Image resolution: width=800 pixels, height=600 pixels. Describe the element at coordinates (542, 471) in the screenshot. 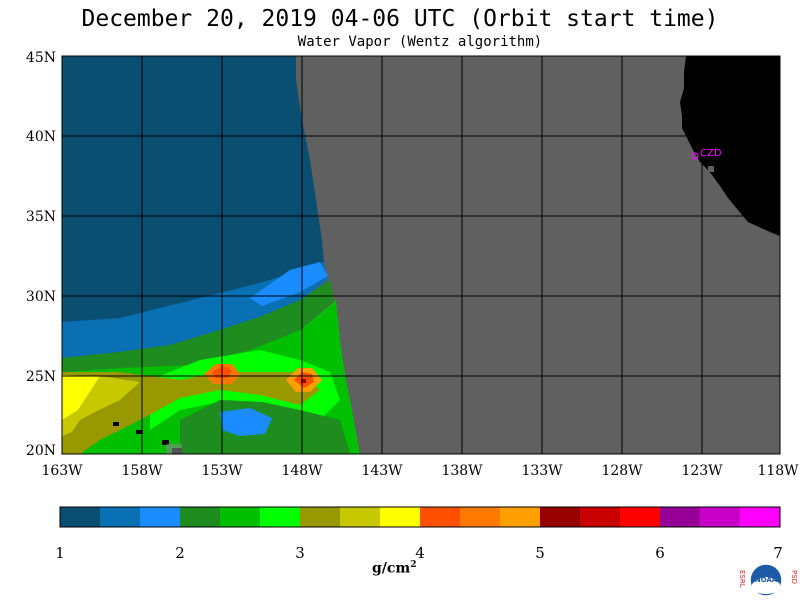

I see `lon-label: 133W` at that location.